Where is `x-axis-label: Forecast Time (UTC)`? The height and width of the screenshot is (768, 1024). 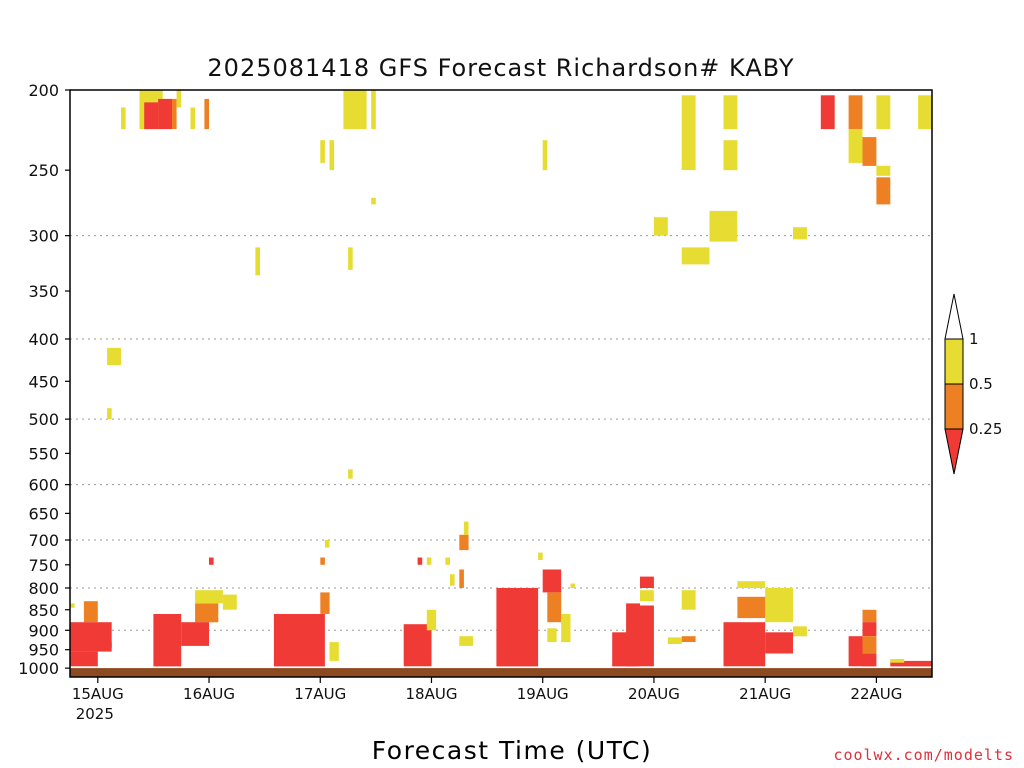
x-axis-label: Forecast Time (UTC) is located at coordinates (512, 750).